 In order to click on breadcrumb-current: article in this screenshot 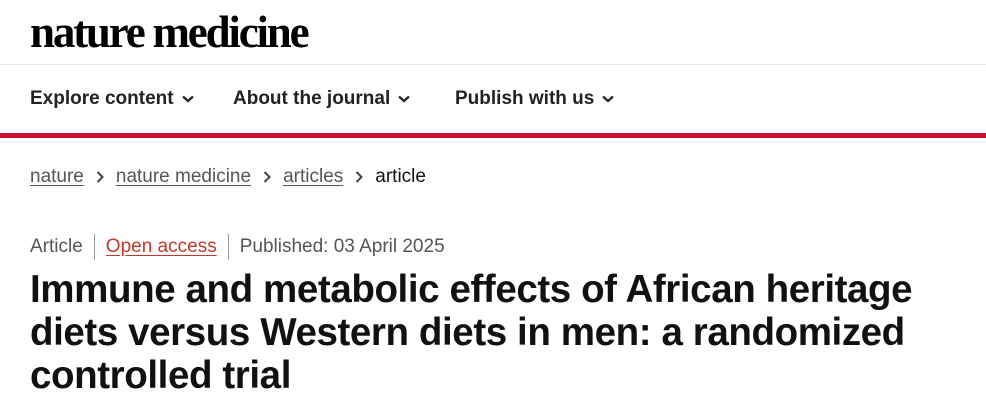, I will do `click(400, 176)`.